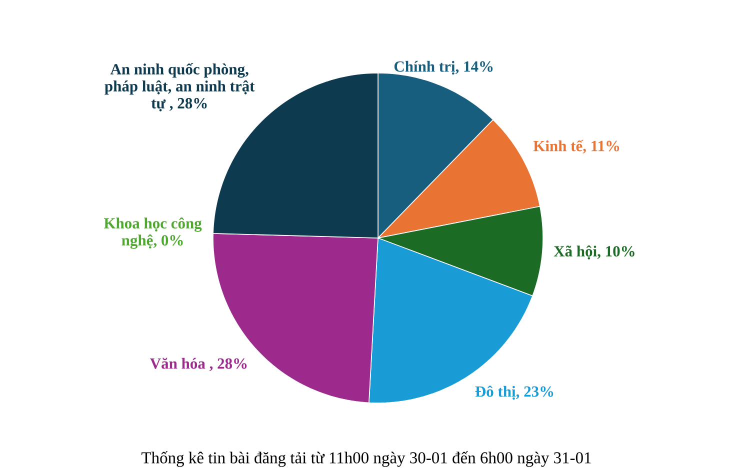 The width and height of the screenshot is (741, 474). What do you see at coordinates (514, 393) in the screenshot?
I see `slice-label: Đô thị, 23%` at bounding box center [514, 393].